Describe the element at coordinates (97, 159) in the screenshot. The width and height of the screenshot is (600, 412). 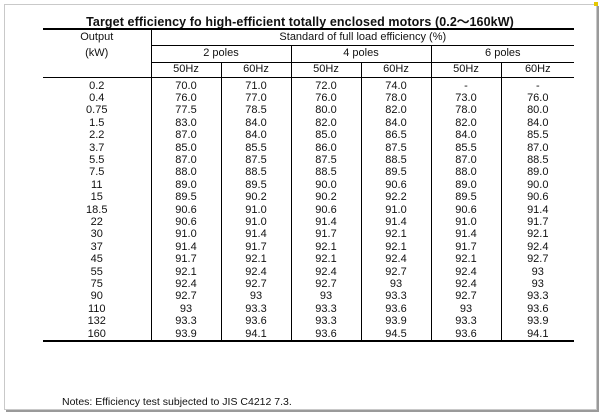
I see `output-cell: 5.5` at that location.